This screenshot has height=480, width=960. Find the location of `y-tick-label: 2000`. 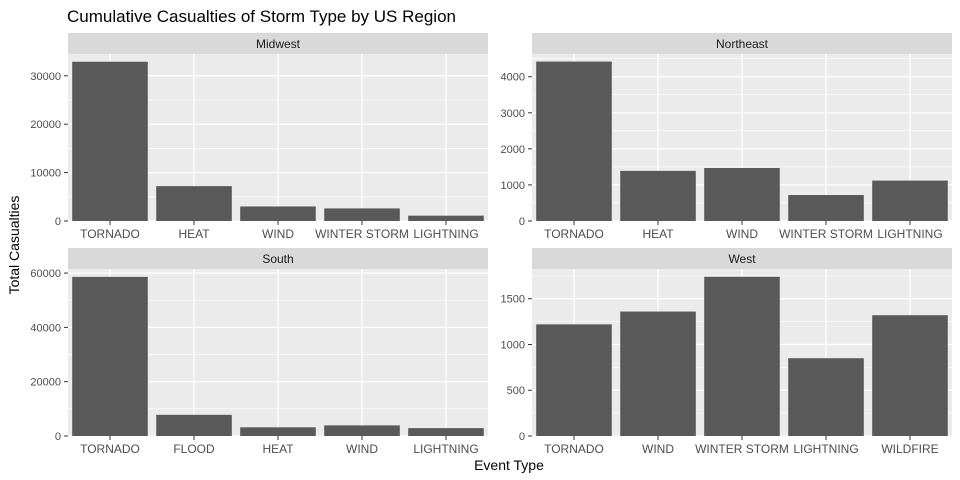

y-tick-label: 2000 is located at coordinates (513, 150).